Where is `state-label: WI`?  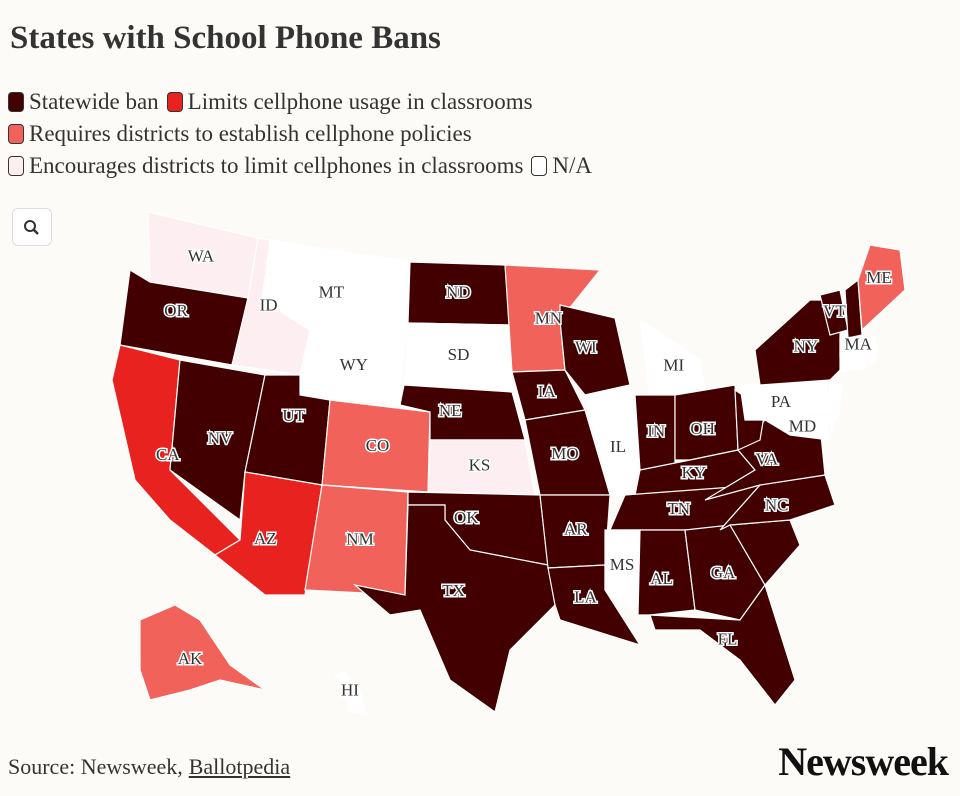 state-label: WI is located at coordinates (586, 347).